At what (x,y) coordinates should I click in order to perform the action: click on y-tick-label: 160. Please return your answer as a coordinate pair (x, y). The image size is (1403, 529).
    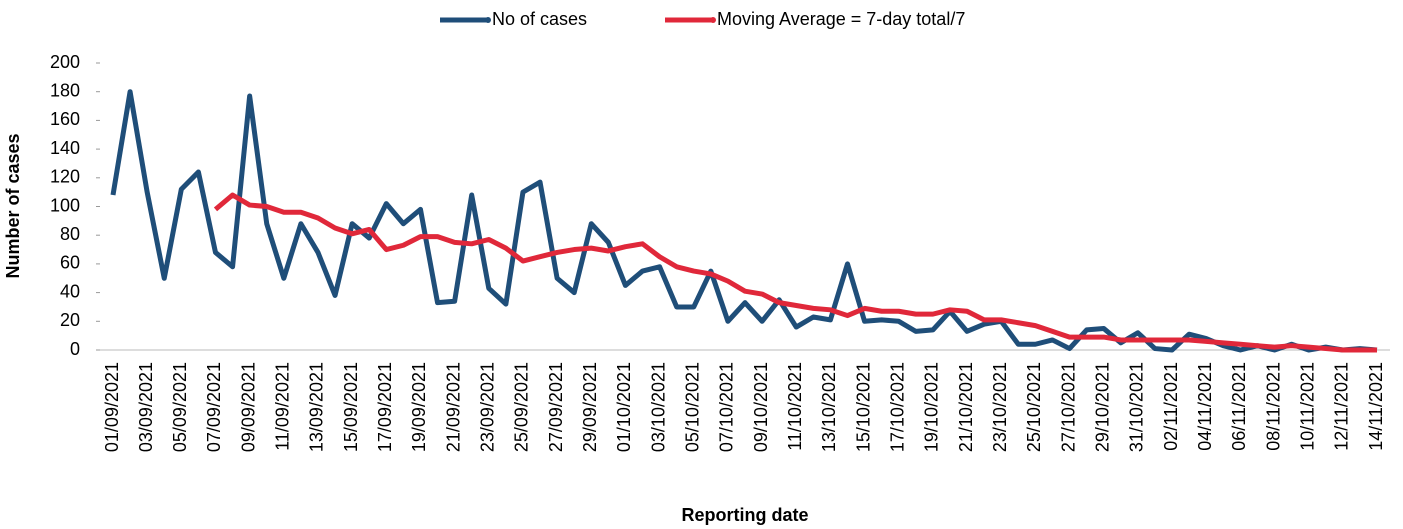
    Looking at the image, I should click on (65, 119).